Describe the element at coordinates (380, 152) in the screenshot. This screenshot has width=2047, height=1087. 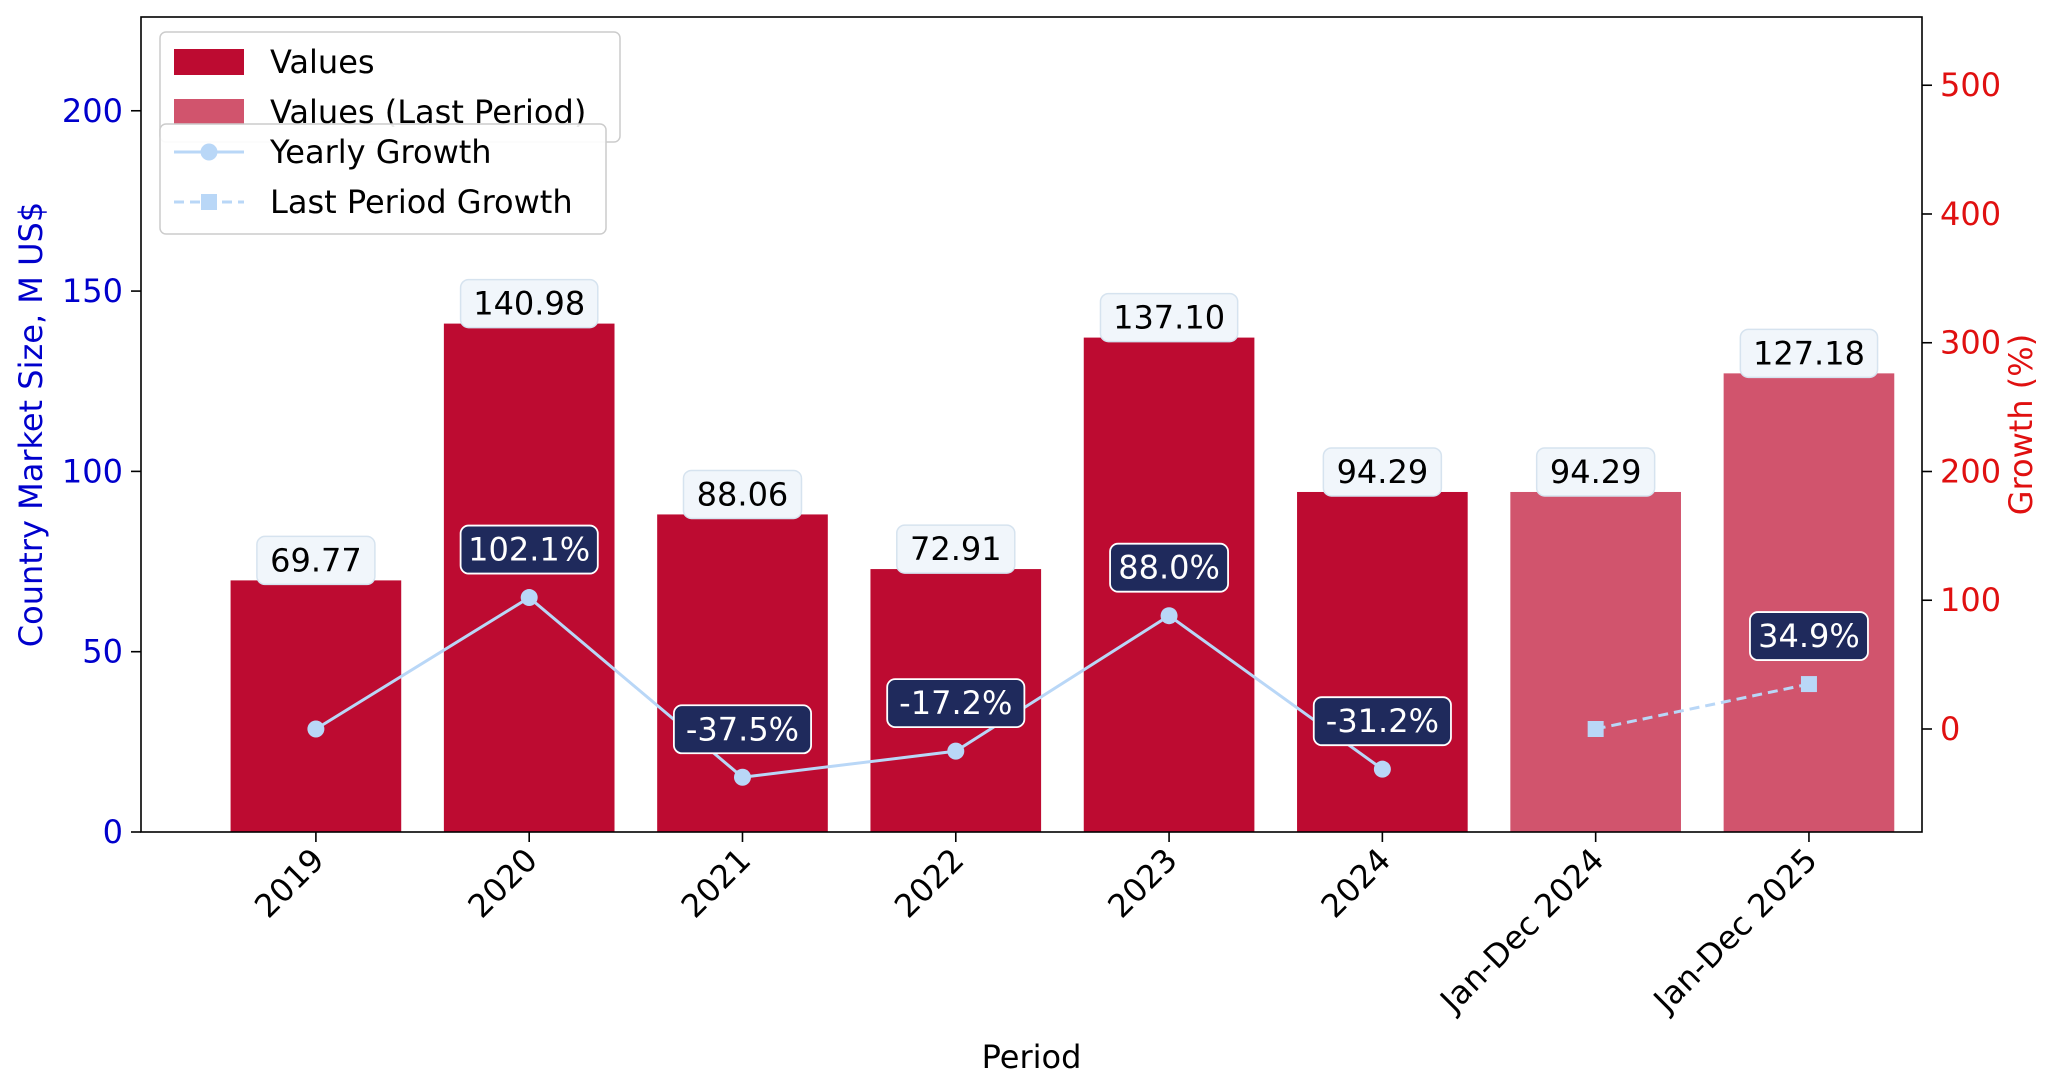
I see `legend-label: Yearly Growth` at that location.